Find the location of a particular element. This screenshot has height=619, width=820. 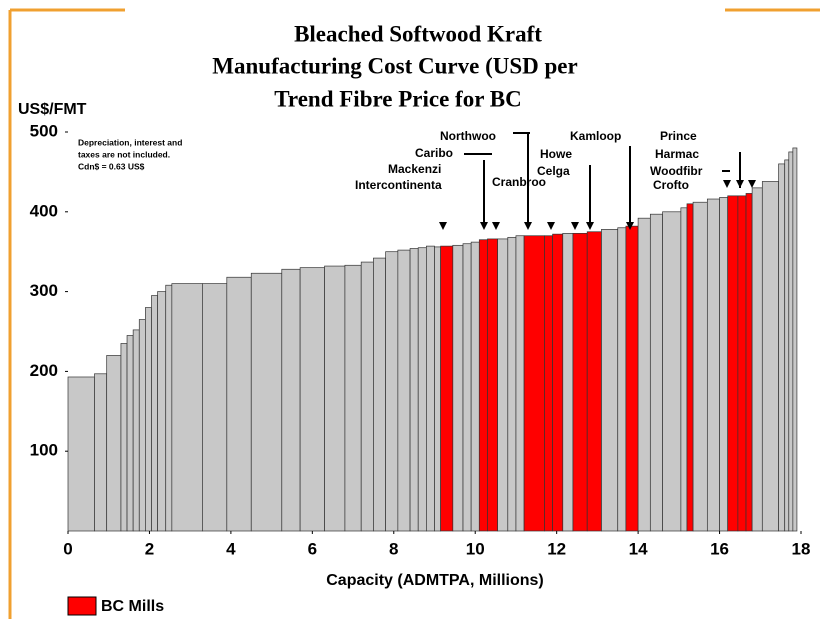

y-tick-label: 100 is located at coordinates (44, 450).